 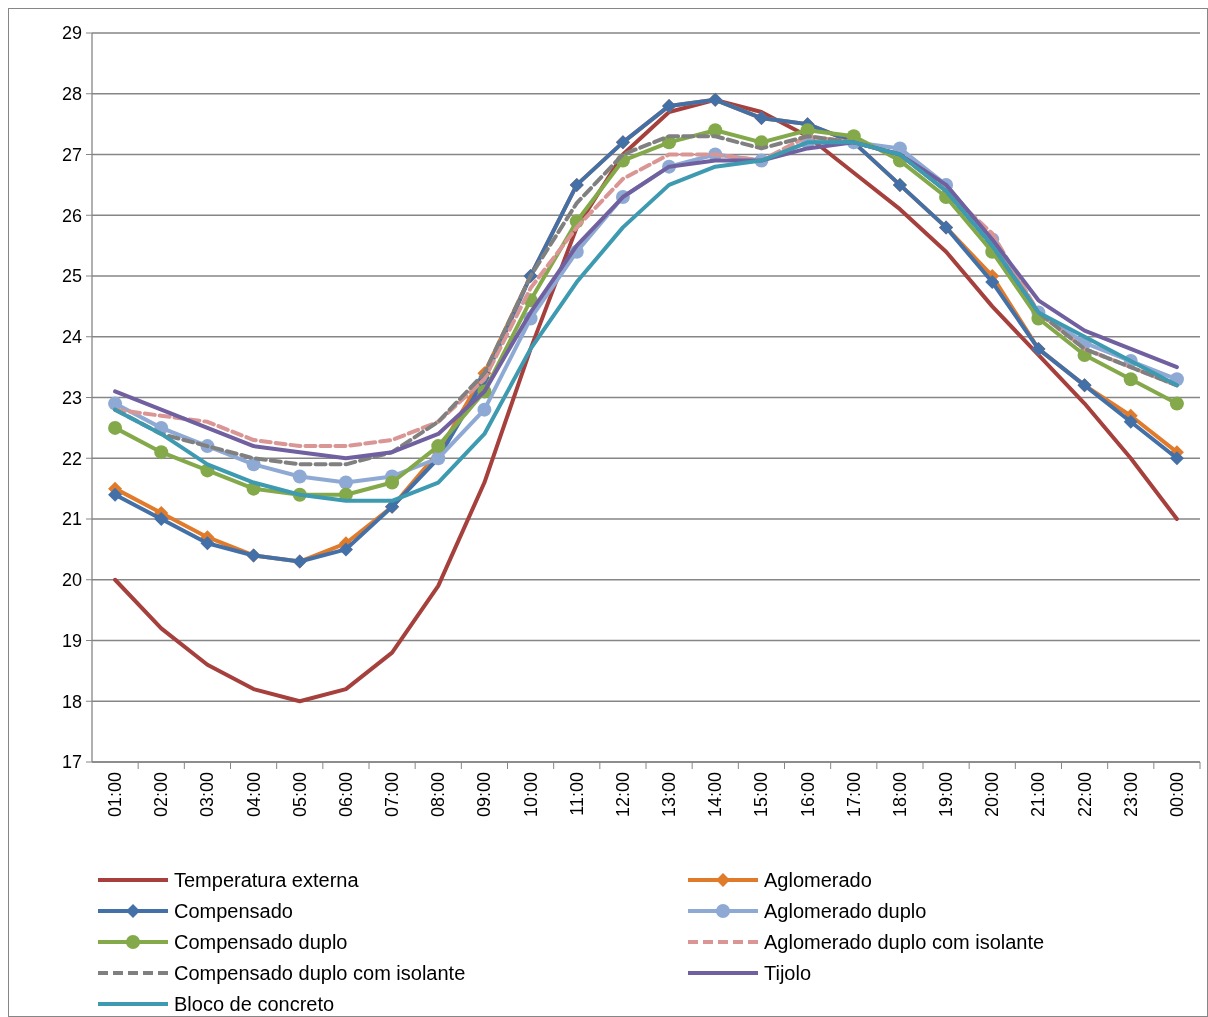 I want to click on x-tick-label: 11:00, so click(x=576, y=794).